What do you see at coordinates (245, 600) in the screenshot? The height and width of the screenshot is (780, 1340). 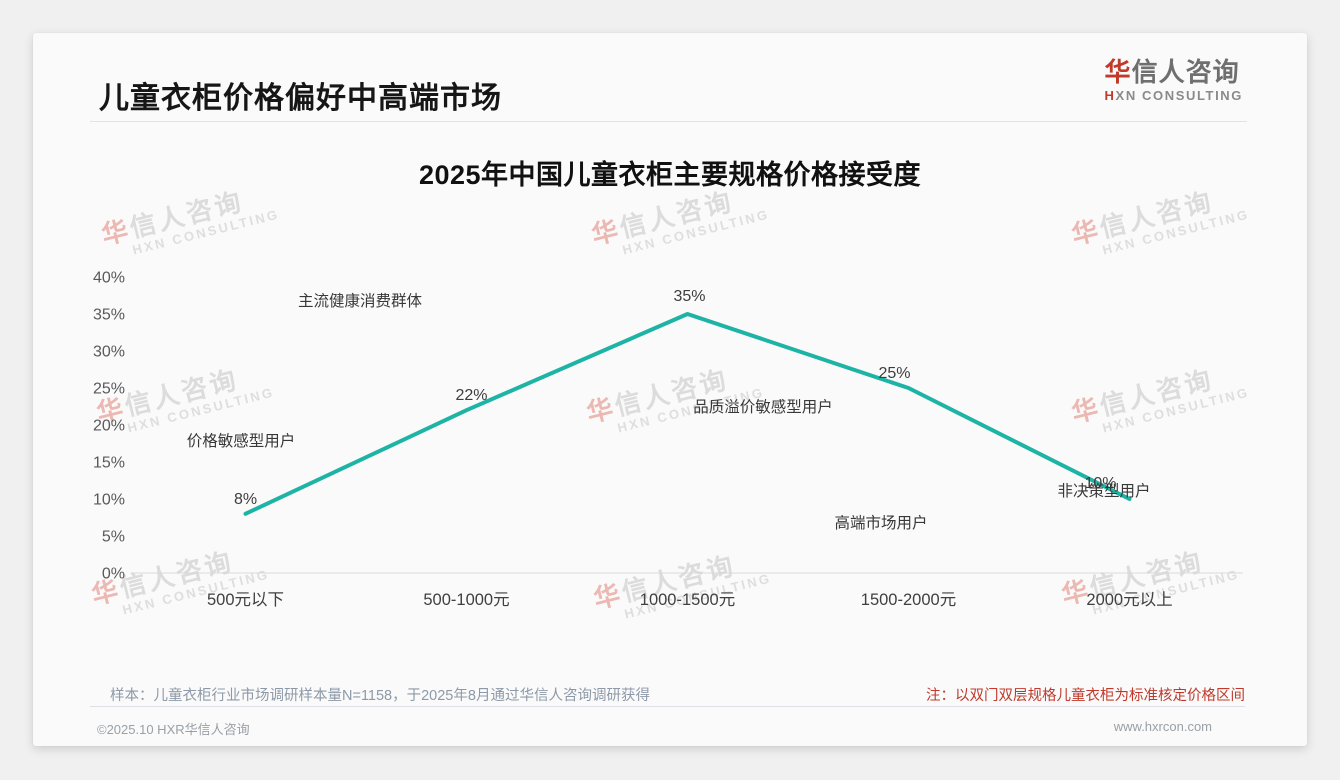 I see `x-tick-label: 500元以下` at bounding box center [245, 600].